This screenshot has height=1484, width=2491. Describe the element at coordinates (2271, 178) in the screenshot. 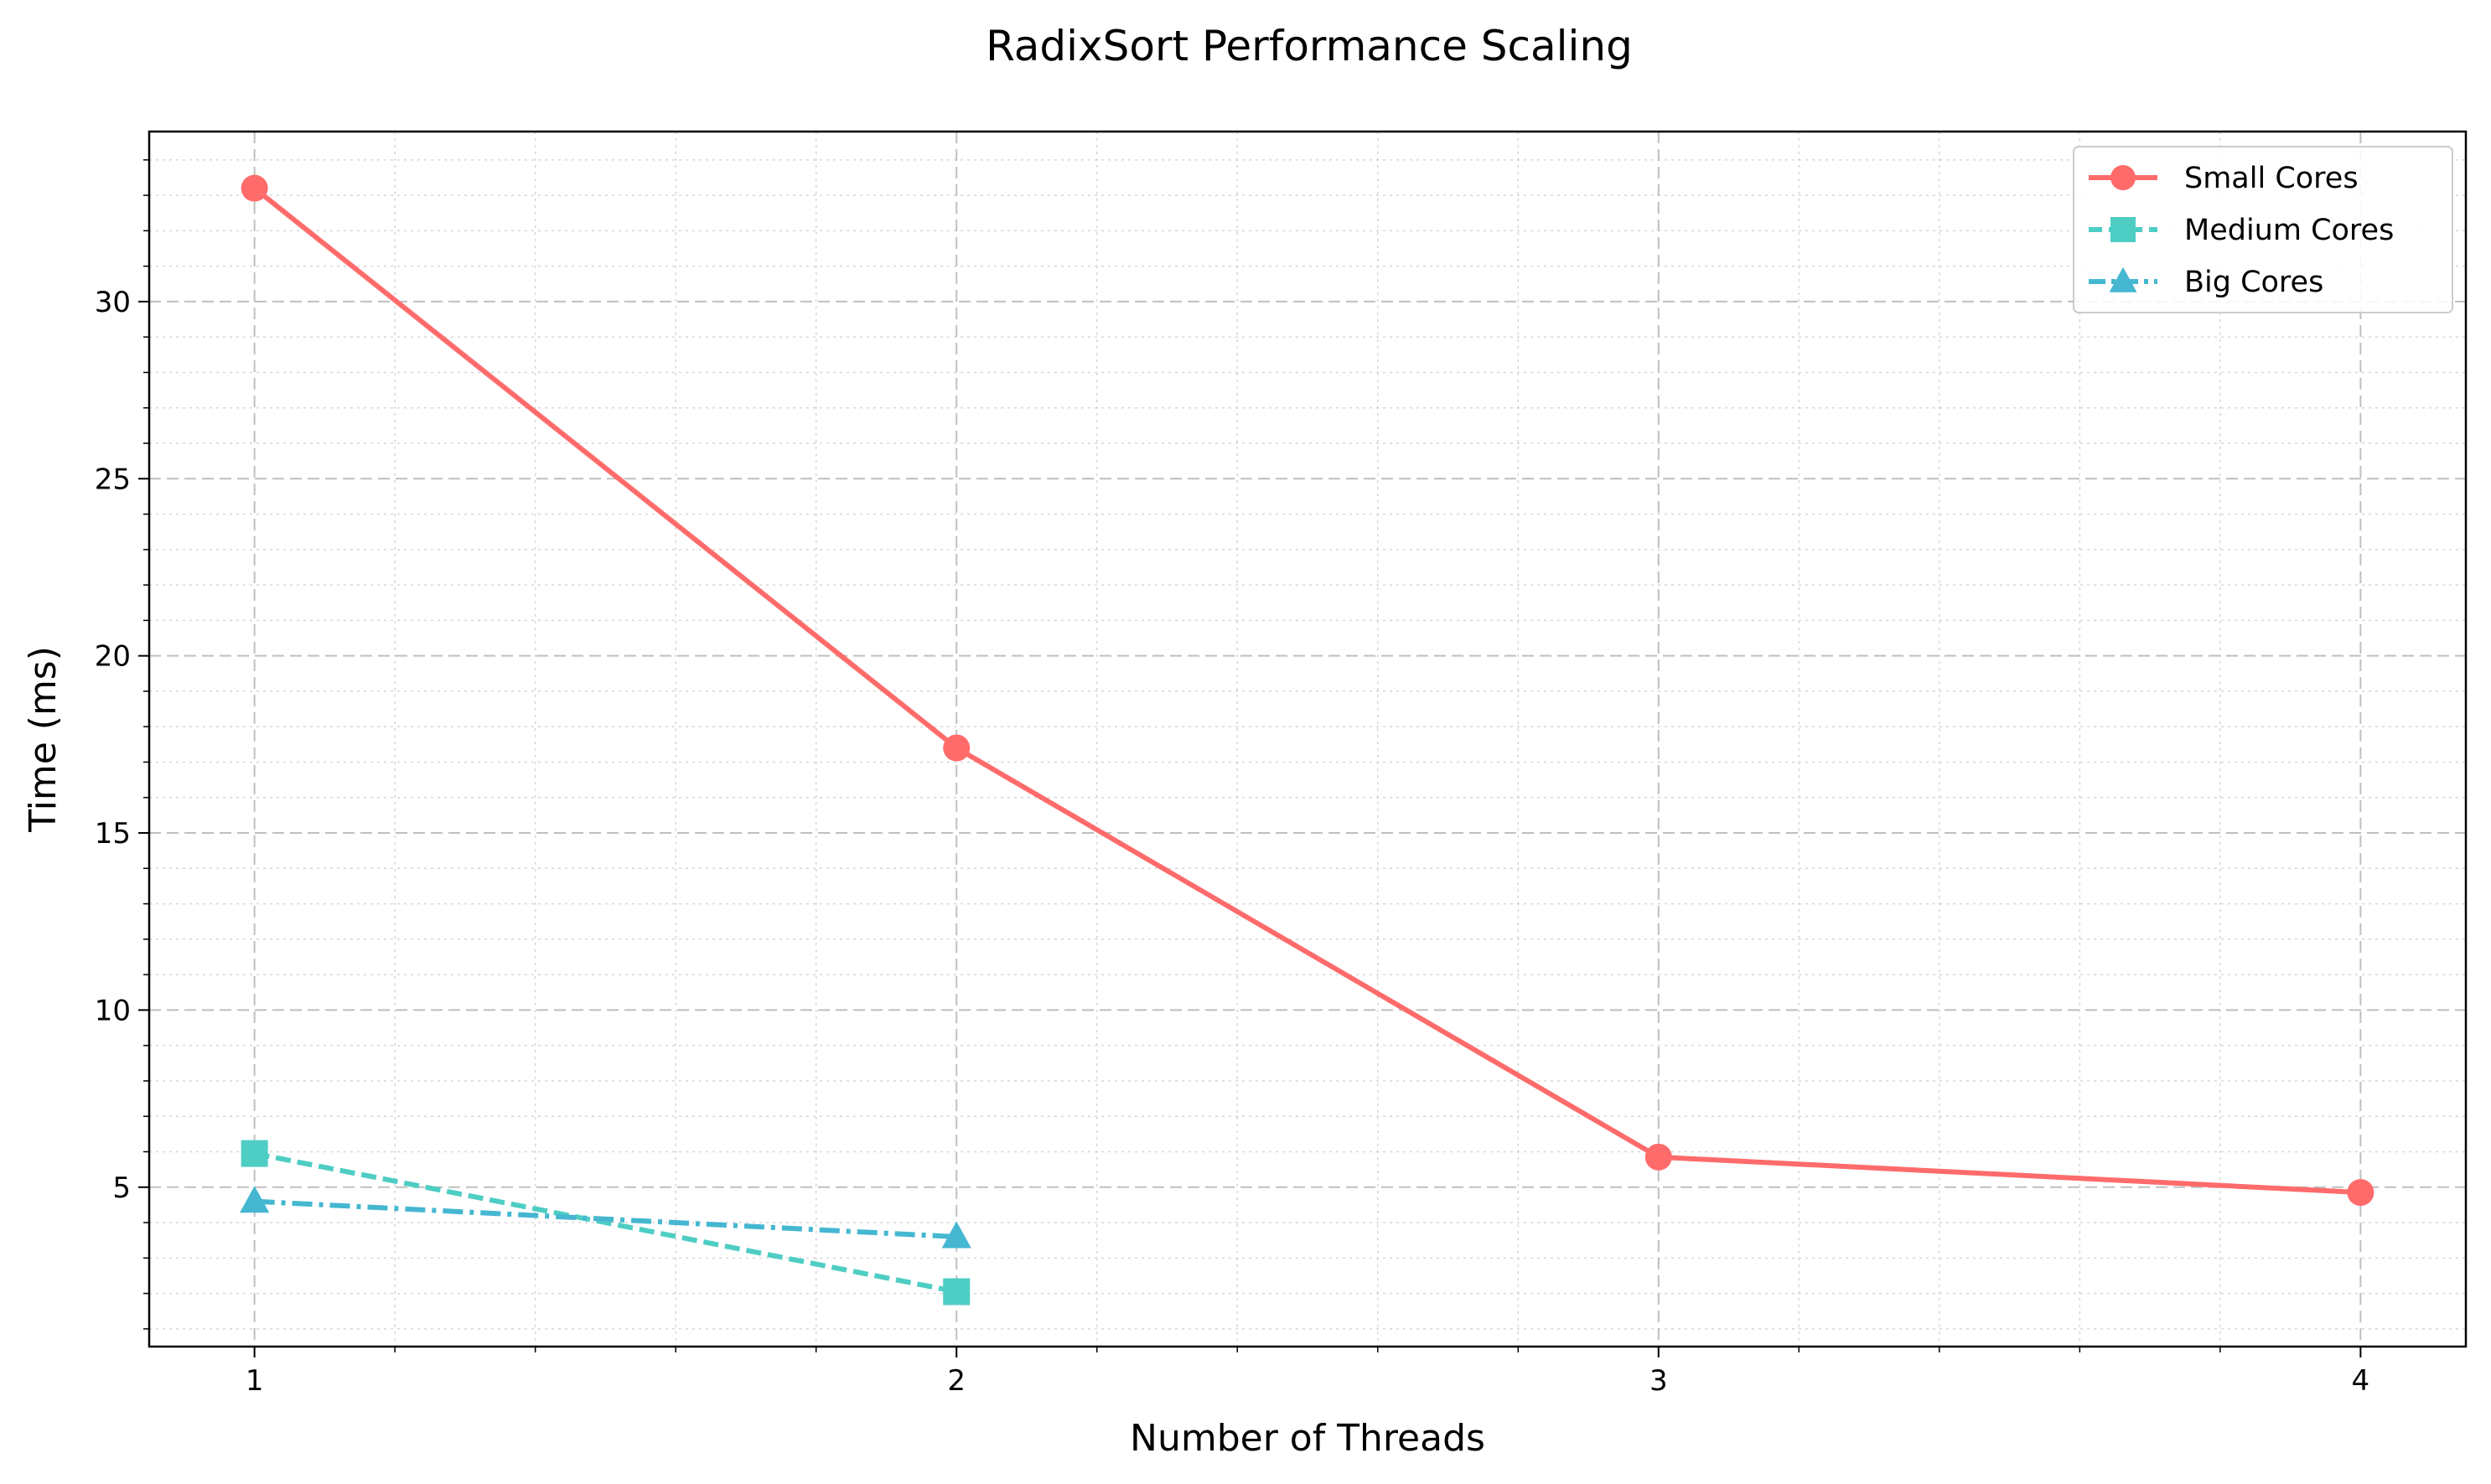

I see `legend-label: Small Cores` at that location.